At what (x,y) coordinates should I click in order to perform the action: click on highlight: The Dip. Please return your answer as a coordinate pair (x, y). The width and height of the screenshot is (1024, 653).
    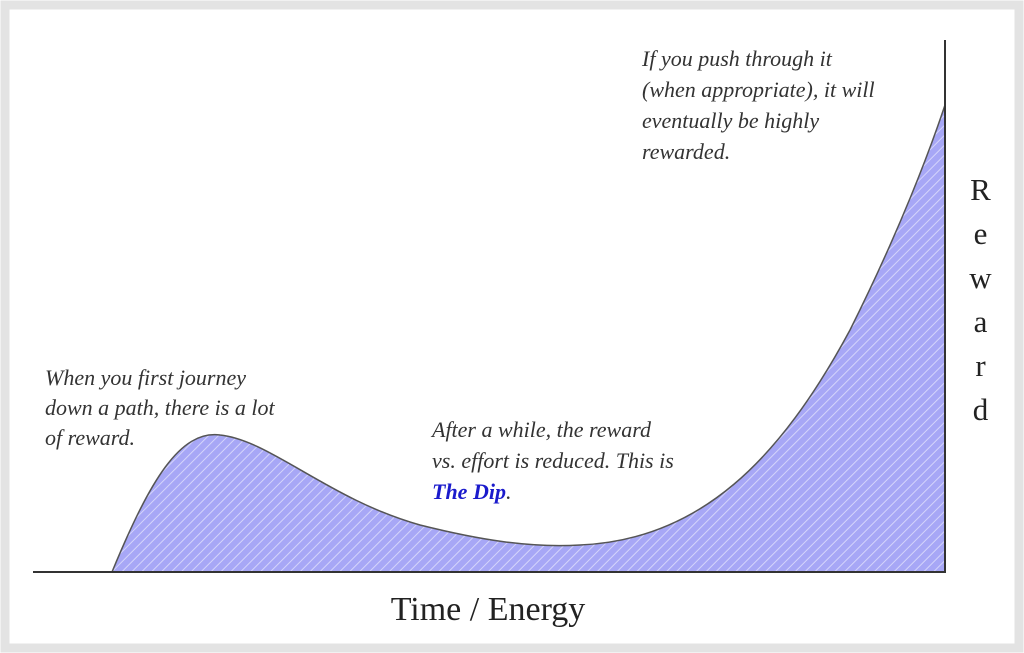
    Looking at the image, I should click on (469, 491).